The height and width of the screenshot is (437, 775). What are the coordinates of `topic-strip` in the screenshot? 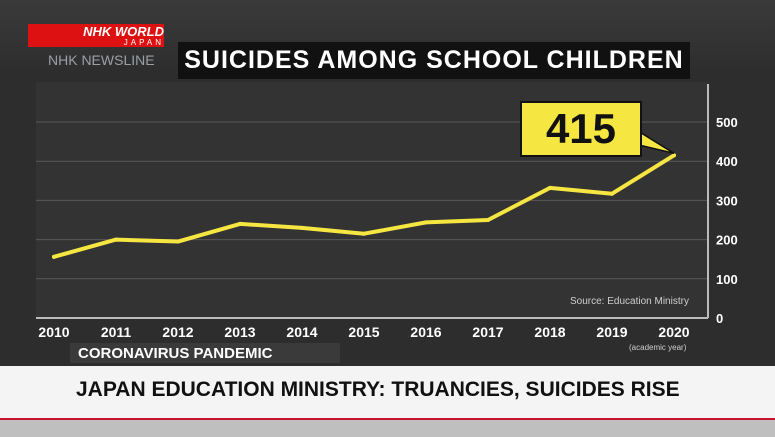 It's located at (205, 353).